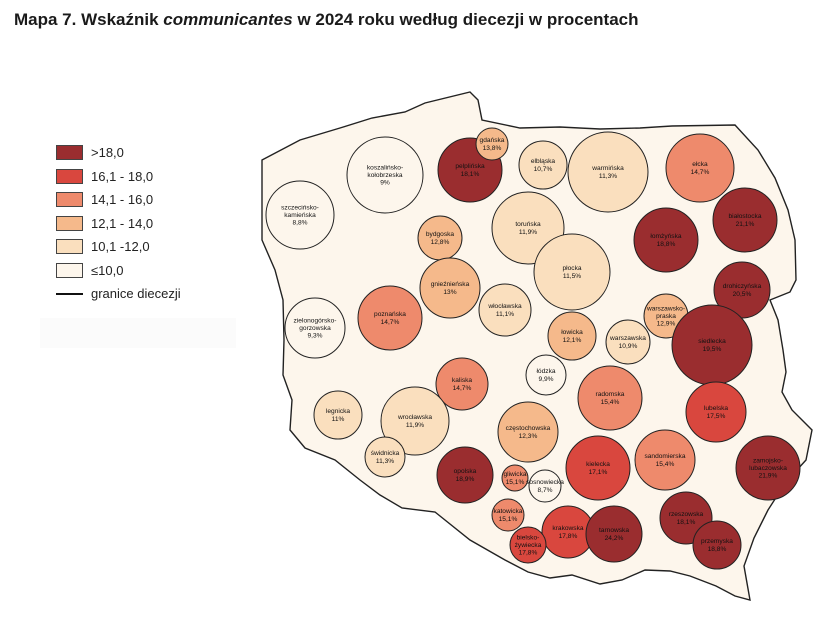 The height and width of the screenshot is (624, 837). I want to click on diocese-name: poznańska, so click(390, 314).